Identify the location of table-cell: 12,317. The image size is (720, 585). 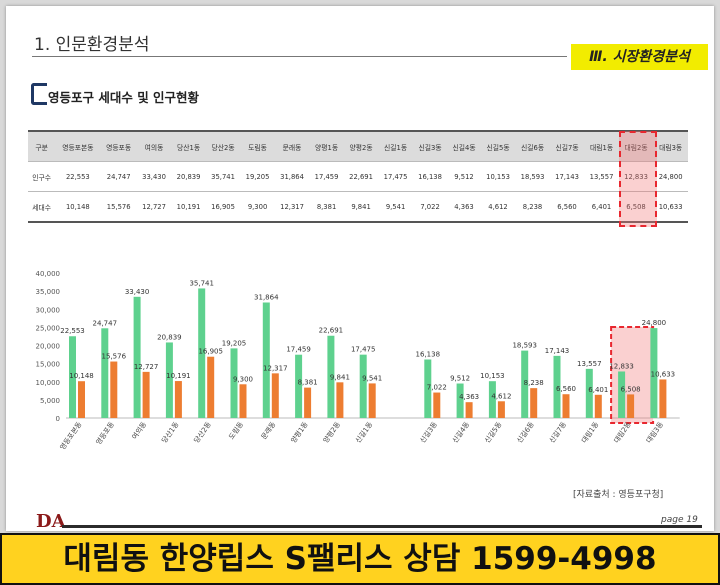
(292, 207).